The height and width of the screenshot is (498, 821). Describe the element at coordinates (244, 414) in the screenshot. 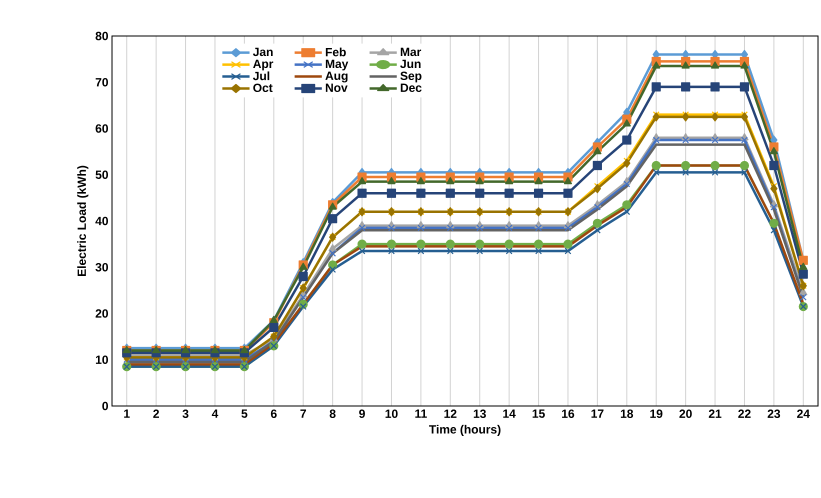

I see `x-tick-label: 5` at that location.